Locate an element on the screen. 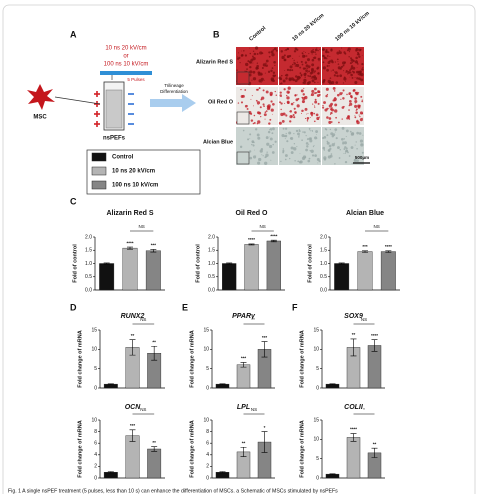 Image resolution: width=478 pixels, height=494 pixels. big-arrow is located at coordinates (173, 103).